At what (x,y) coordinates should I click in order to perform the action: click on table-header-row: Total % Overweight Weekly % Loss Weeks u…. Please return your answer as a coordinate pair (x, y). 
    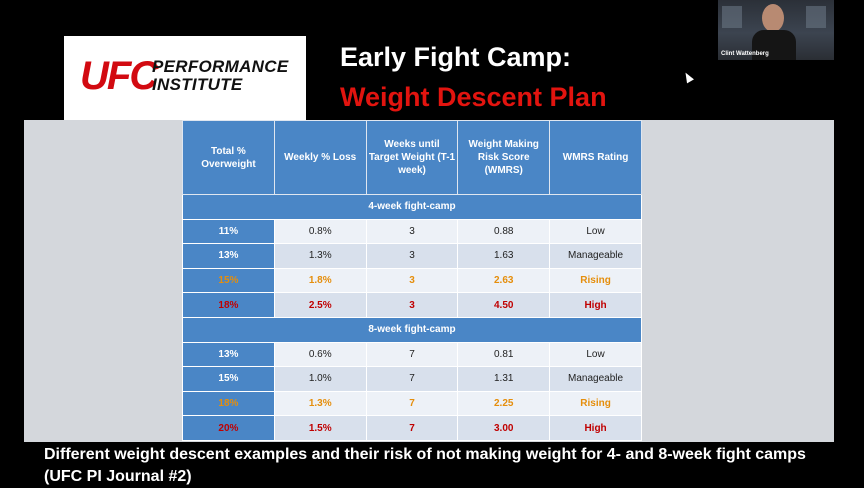
    Looking at the image, I should click on (412, 157).